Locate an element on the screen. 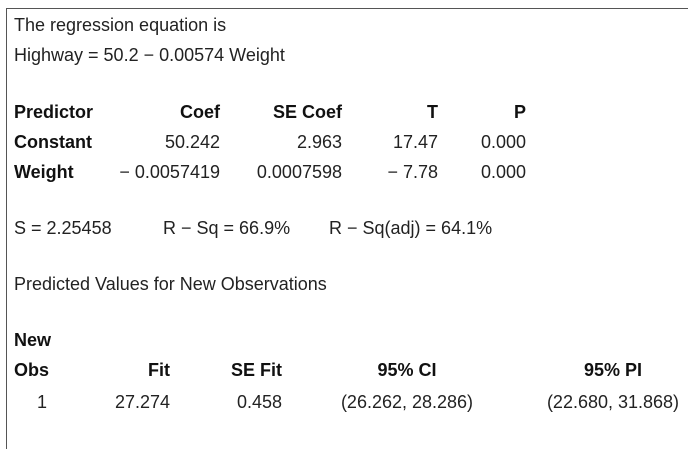  coef-row-constant-coef: 50.242 is located at coordinates (192, 142).